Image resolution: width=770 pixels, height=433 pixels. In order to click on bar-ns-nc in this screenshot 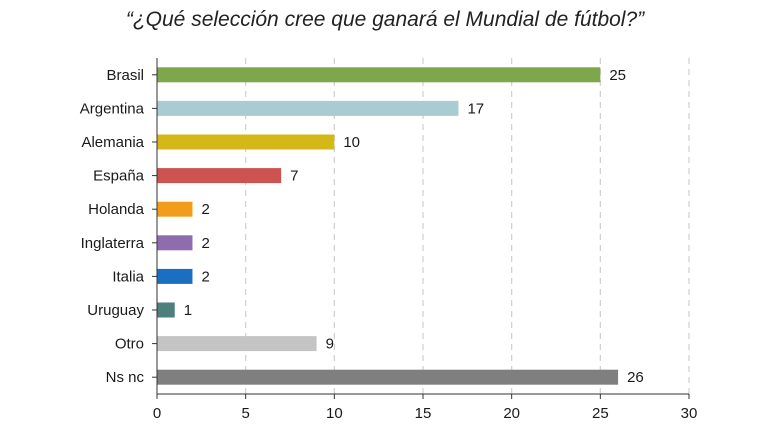, I will do `click(388, 377)`.